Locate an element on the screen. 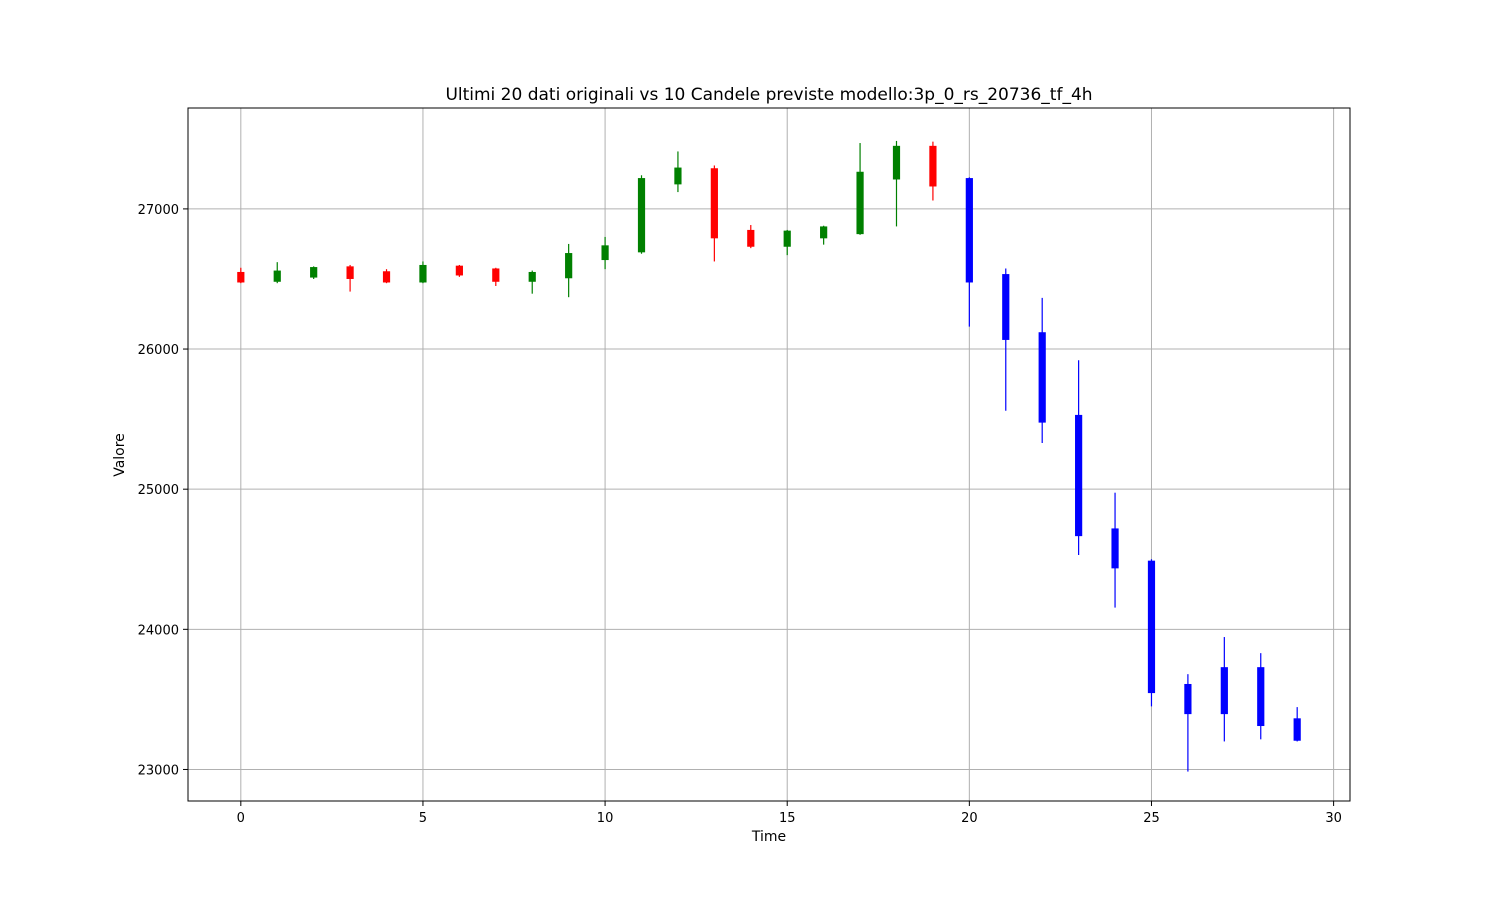  x-tick-label: 10 is located at coordinates (605, 818).